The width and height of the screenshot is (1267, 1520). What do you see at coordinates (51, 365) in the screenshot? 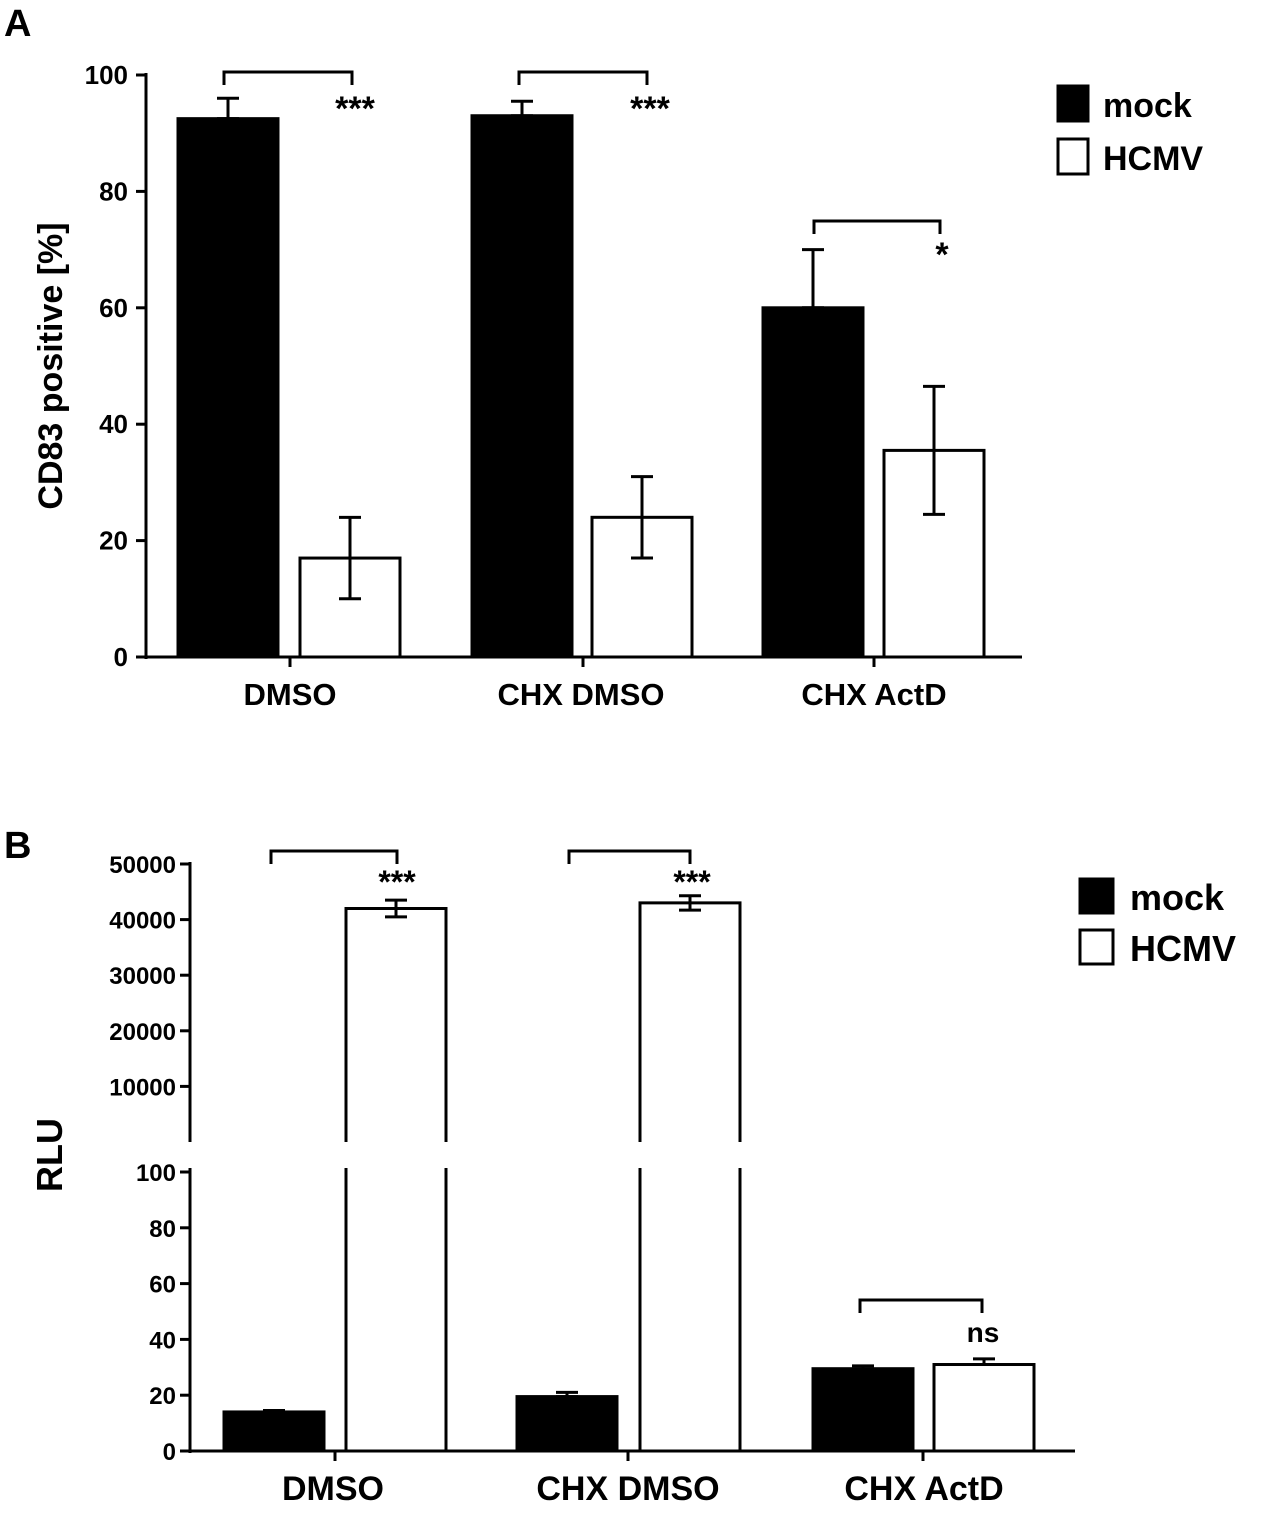
I see `y-axis-label: CD83 positive [%]` at bounding box center [51, 365].